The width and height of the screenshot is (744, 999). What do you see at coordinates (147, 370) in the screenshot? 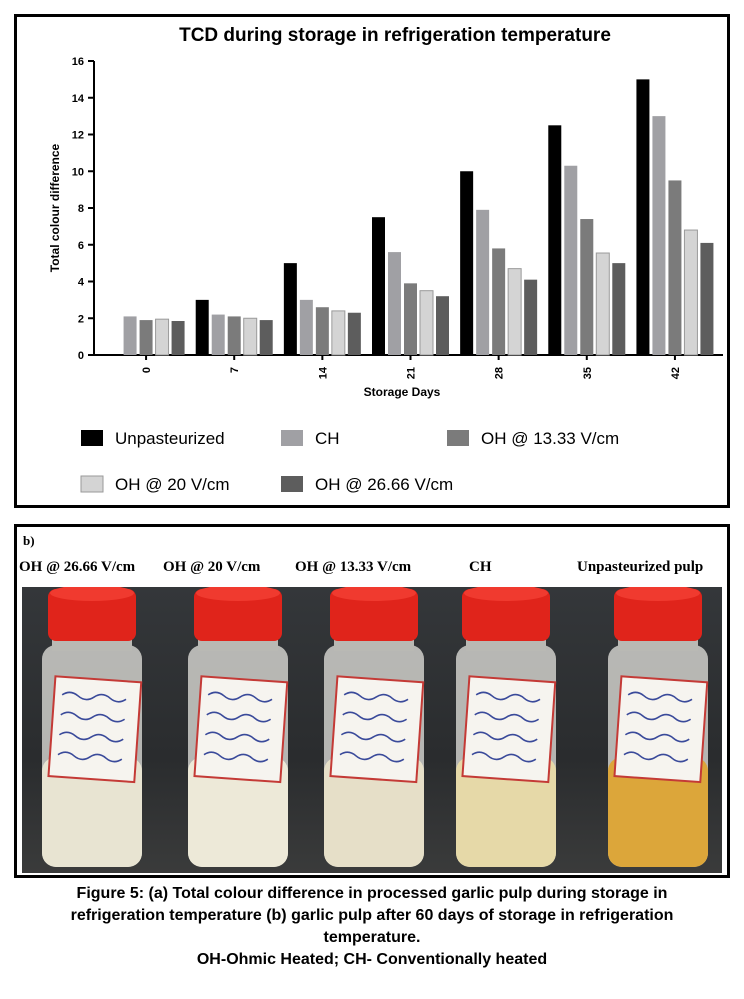
I see `x-tick-label-0: 0` at bounding box center [147, 370].